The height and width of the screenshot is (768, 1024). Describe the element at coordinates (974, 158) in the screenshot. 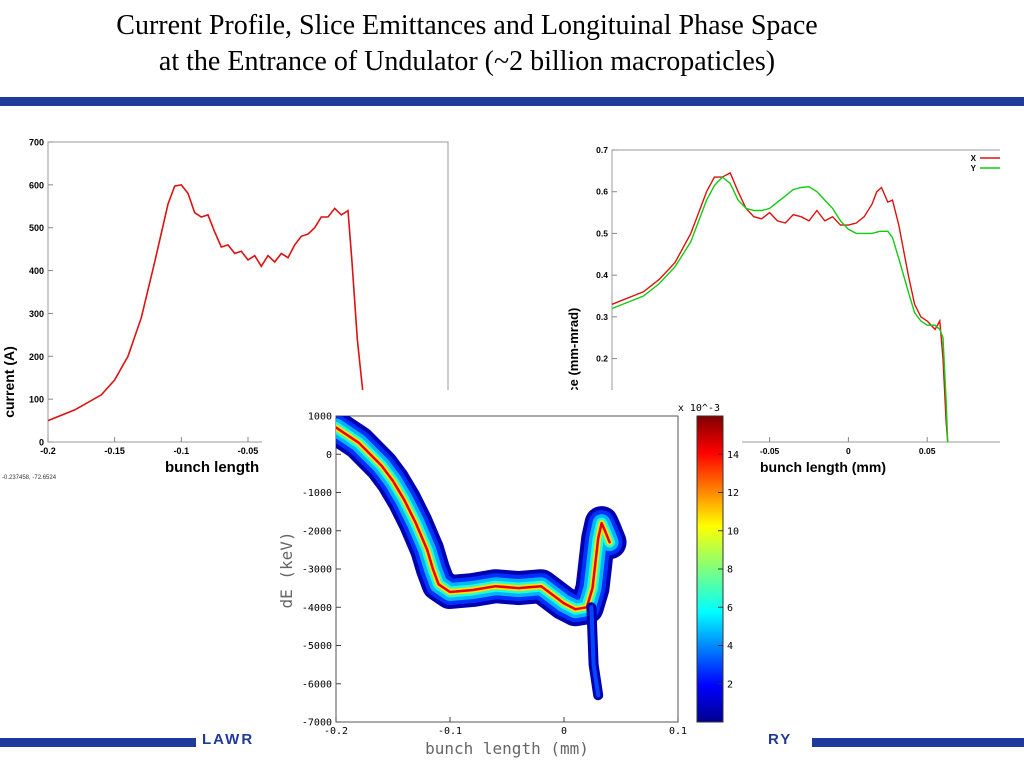

I see `legend-x-label: X` at that location.